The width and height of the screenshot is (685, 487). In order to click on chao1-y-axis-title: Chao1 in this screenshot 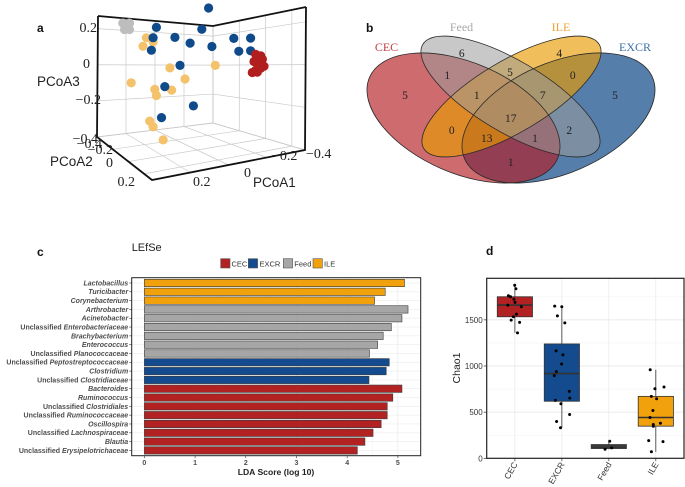, I will do `click(457, 367)`.